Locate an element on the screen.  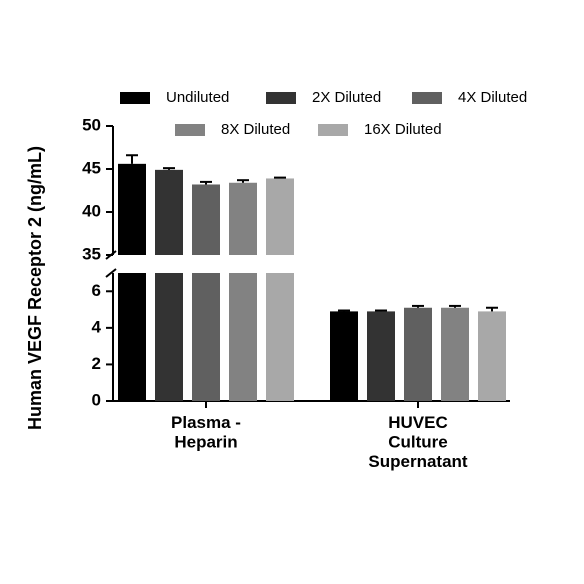
y-axis-title: Human VEGF Receptor 2 (ng/mL) is located at coordinates (35, 288).